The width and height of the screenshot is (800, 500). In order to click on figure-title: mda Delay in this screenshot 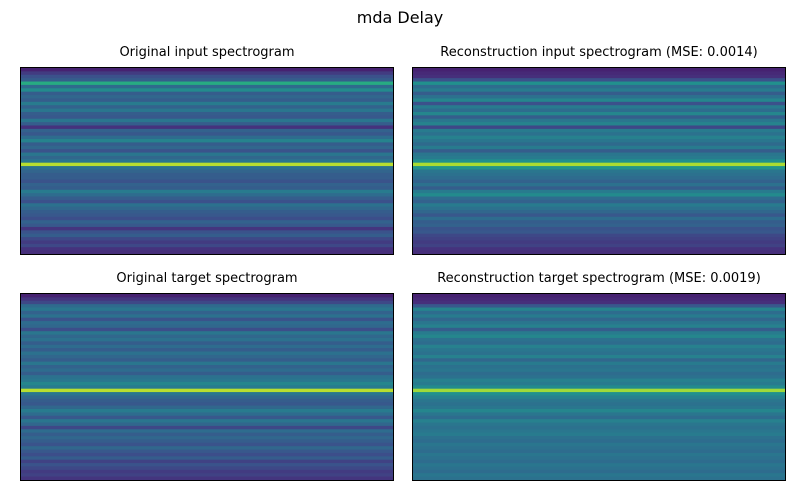, I will do `click(400, 17)`.